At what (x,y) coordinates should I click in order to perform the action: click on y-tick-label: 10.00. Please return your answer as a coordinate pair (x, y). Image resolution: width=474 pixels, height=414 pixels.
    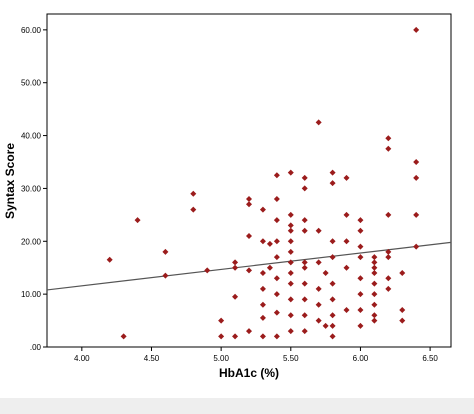
    Looking at the image, I should click on (31, 294).